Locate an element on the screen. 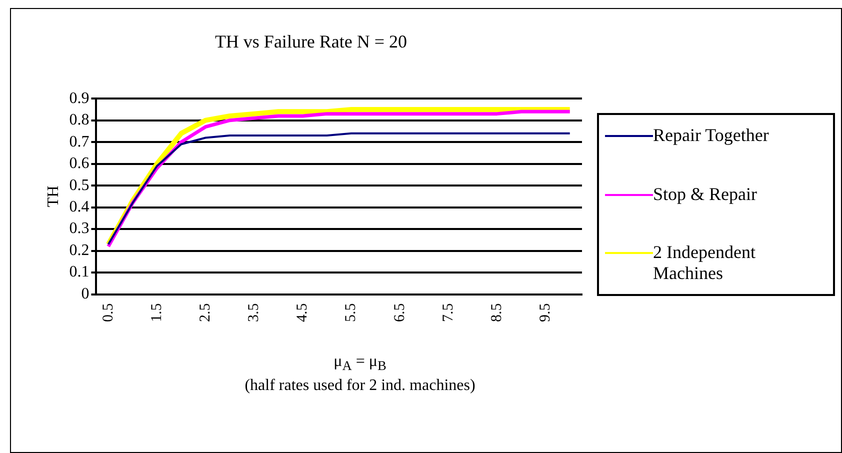 The image size is (842, 453). y-tick-label: 0.6 is located at coordinates (79, 163).